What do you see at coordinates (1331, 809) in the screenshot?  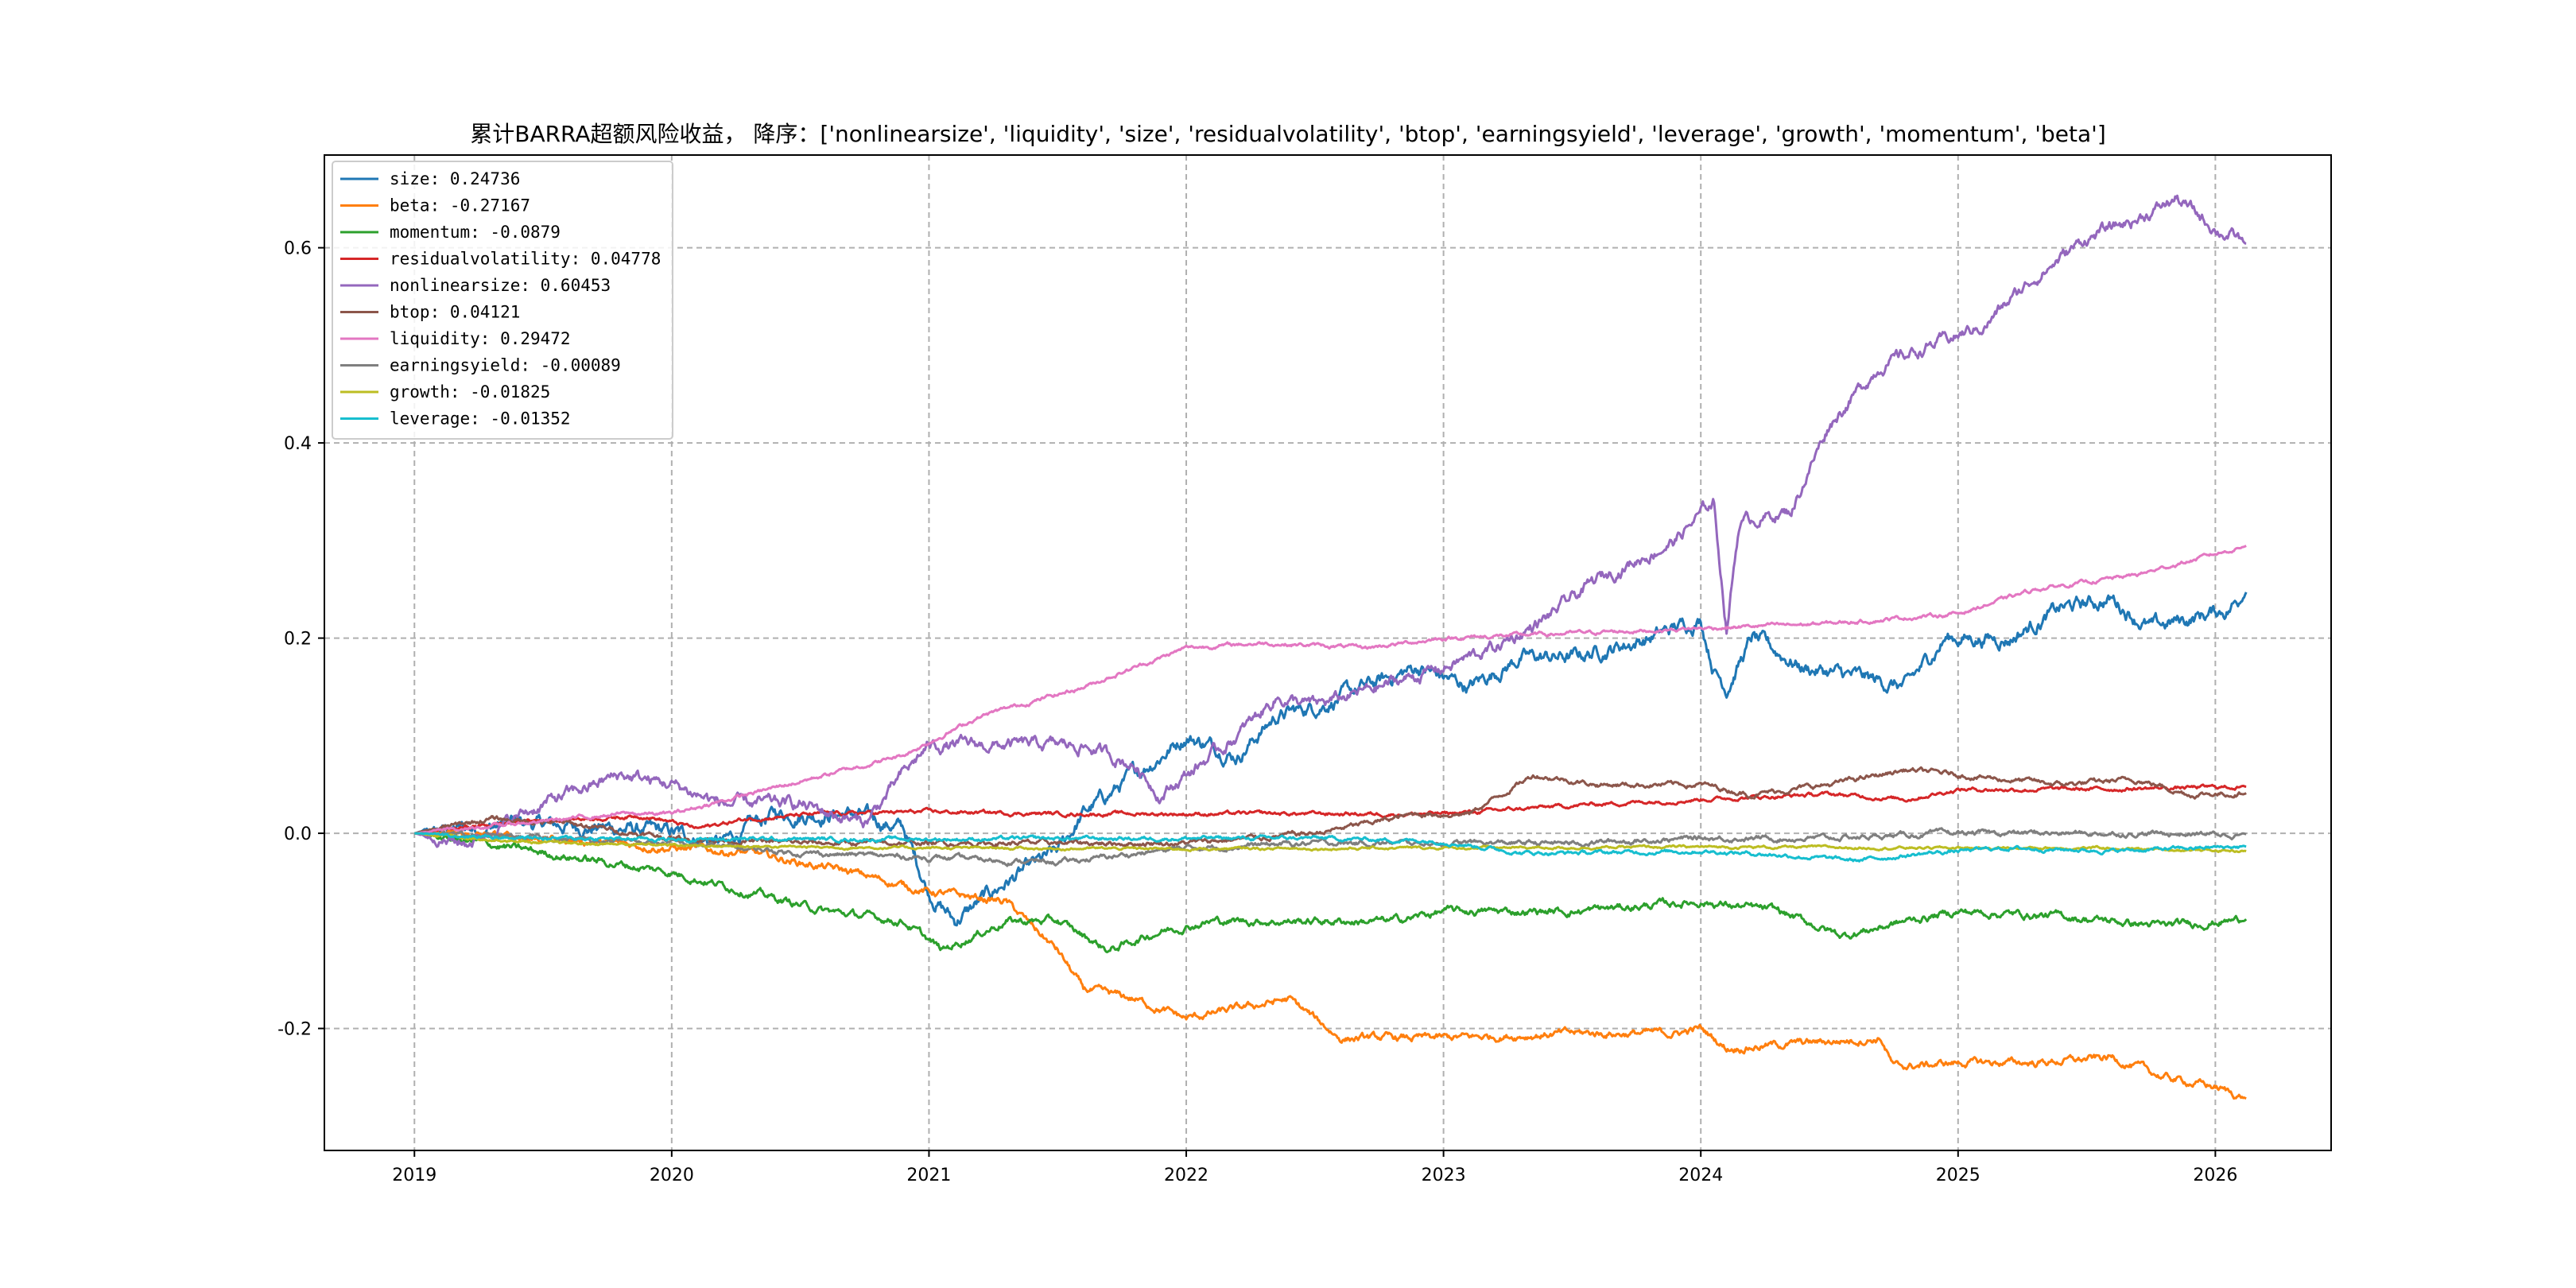 I see `series-line-residualvolatility` at bounding box center [1331, 809].